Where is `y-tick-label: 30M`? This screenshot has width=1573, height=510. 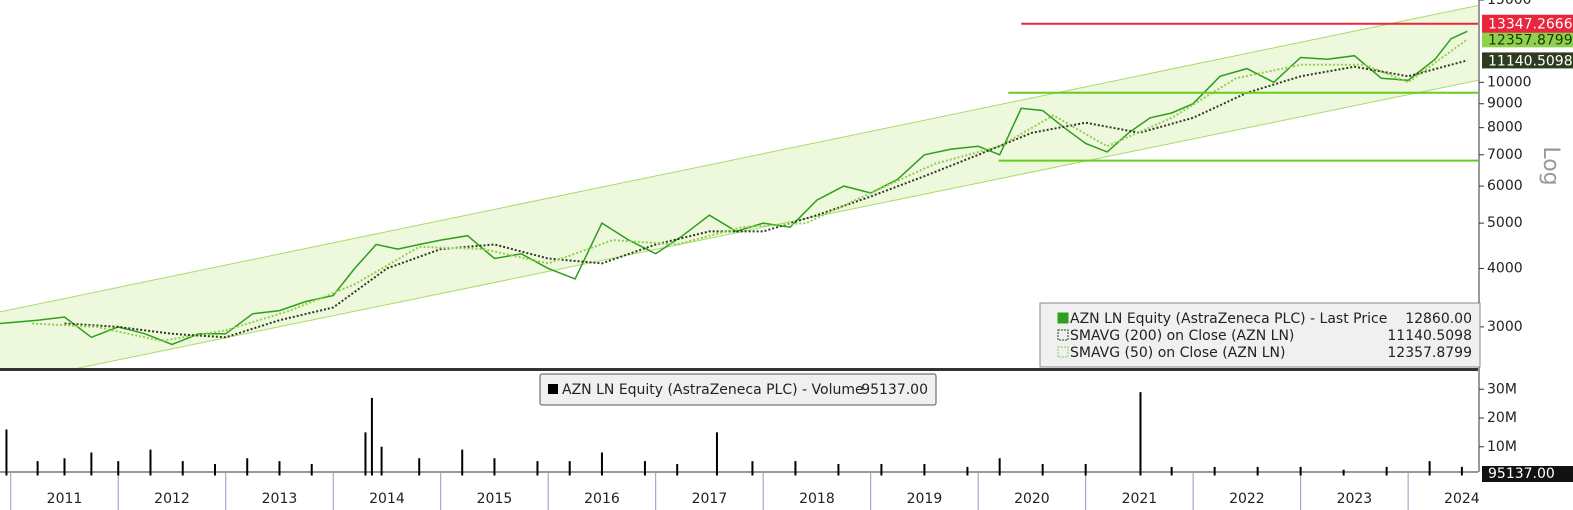 y-tick-label: 30M is located at coordinates (1502, 389).